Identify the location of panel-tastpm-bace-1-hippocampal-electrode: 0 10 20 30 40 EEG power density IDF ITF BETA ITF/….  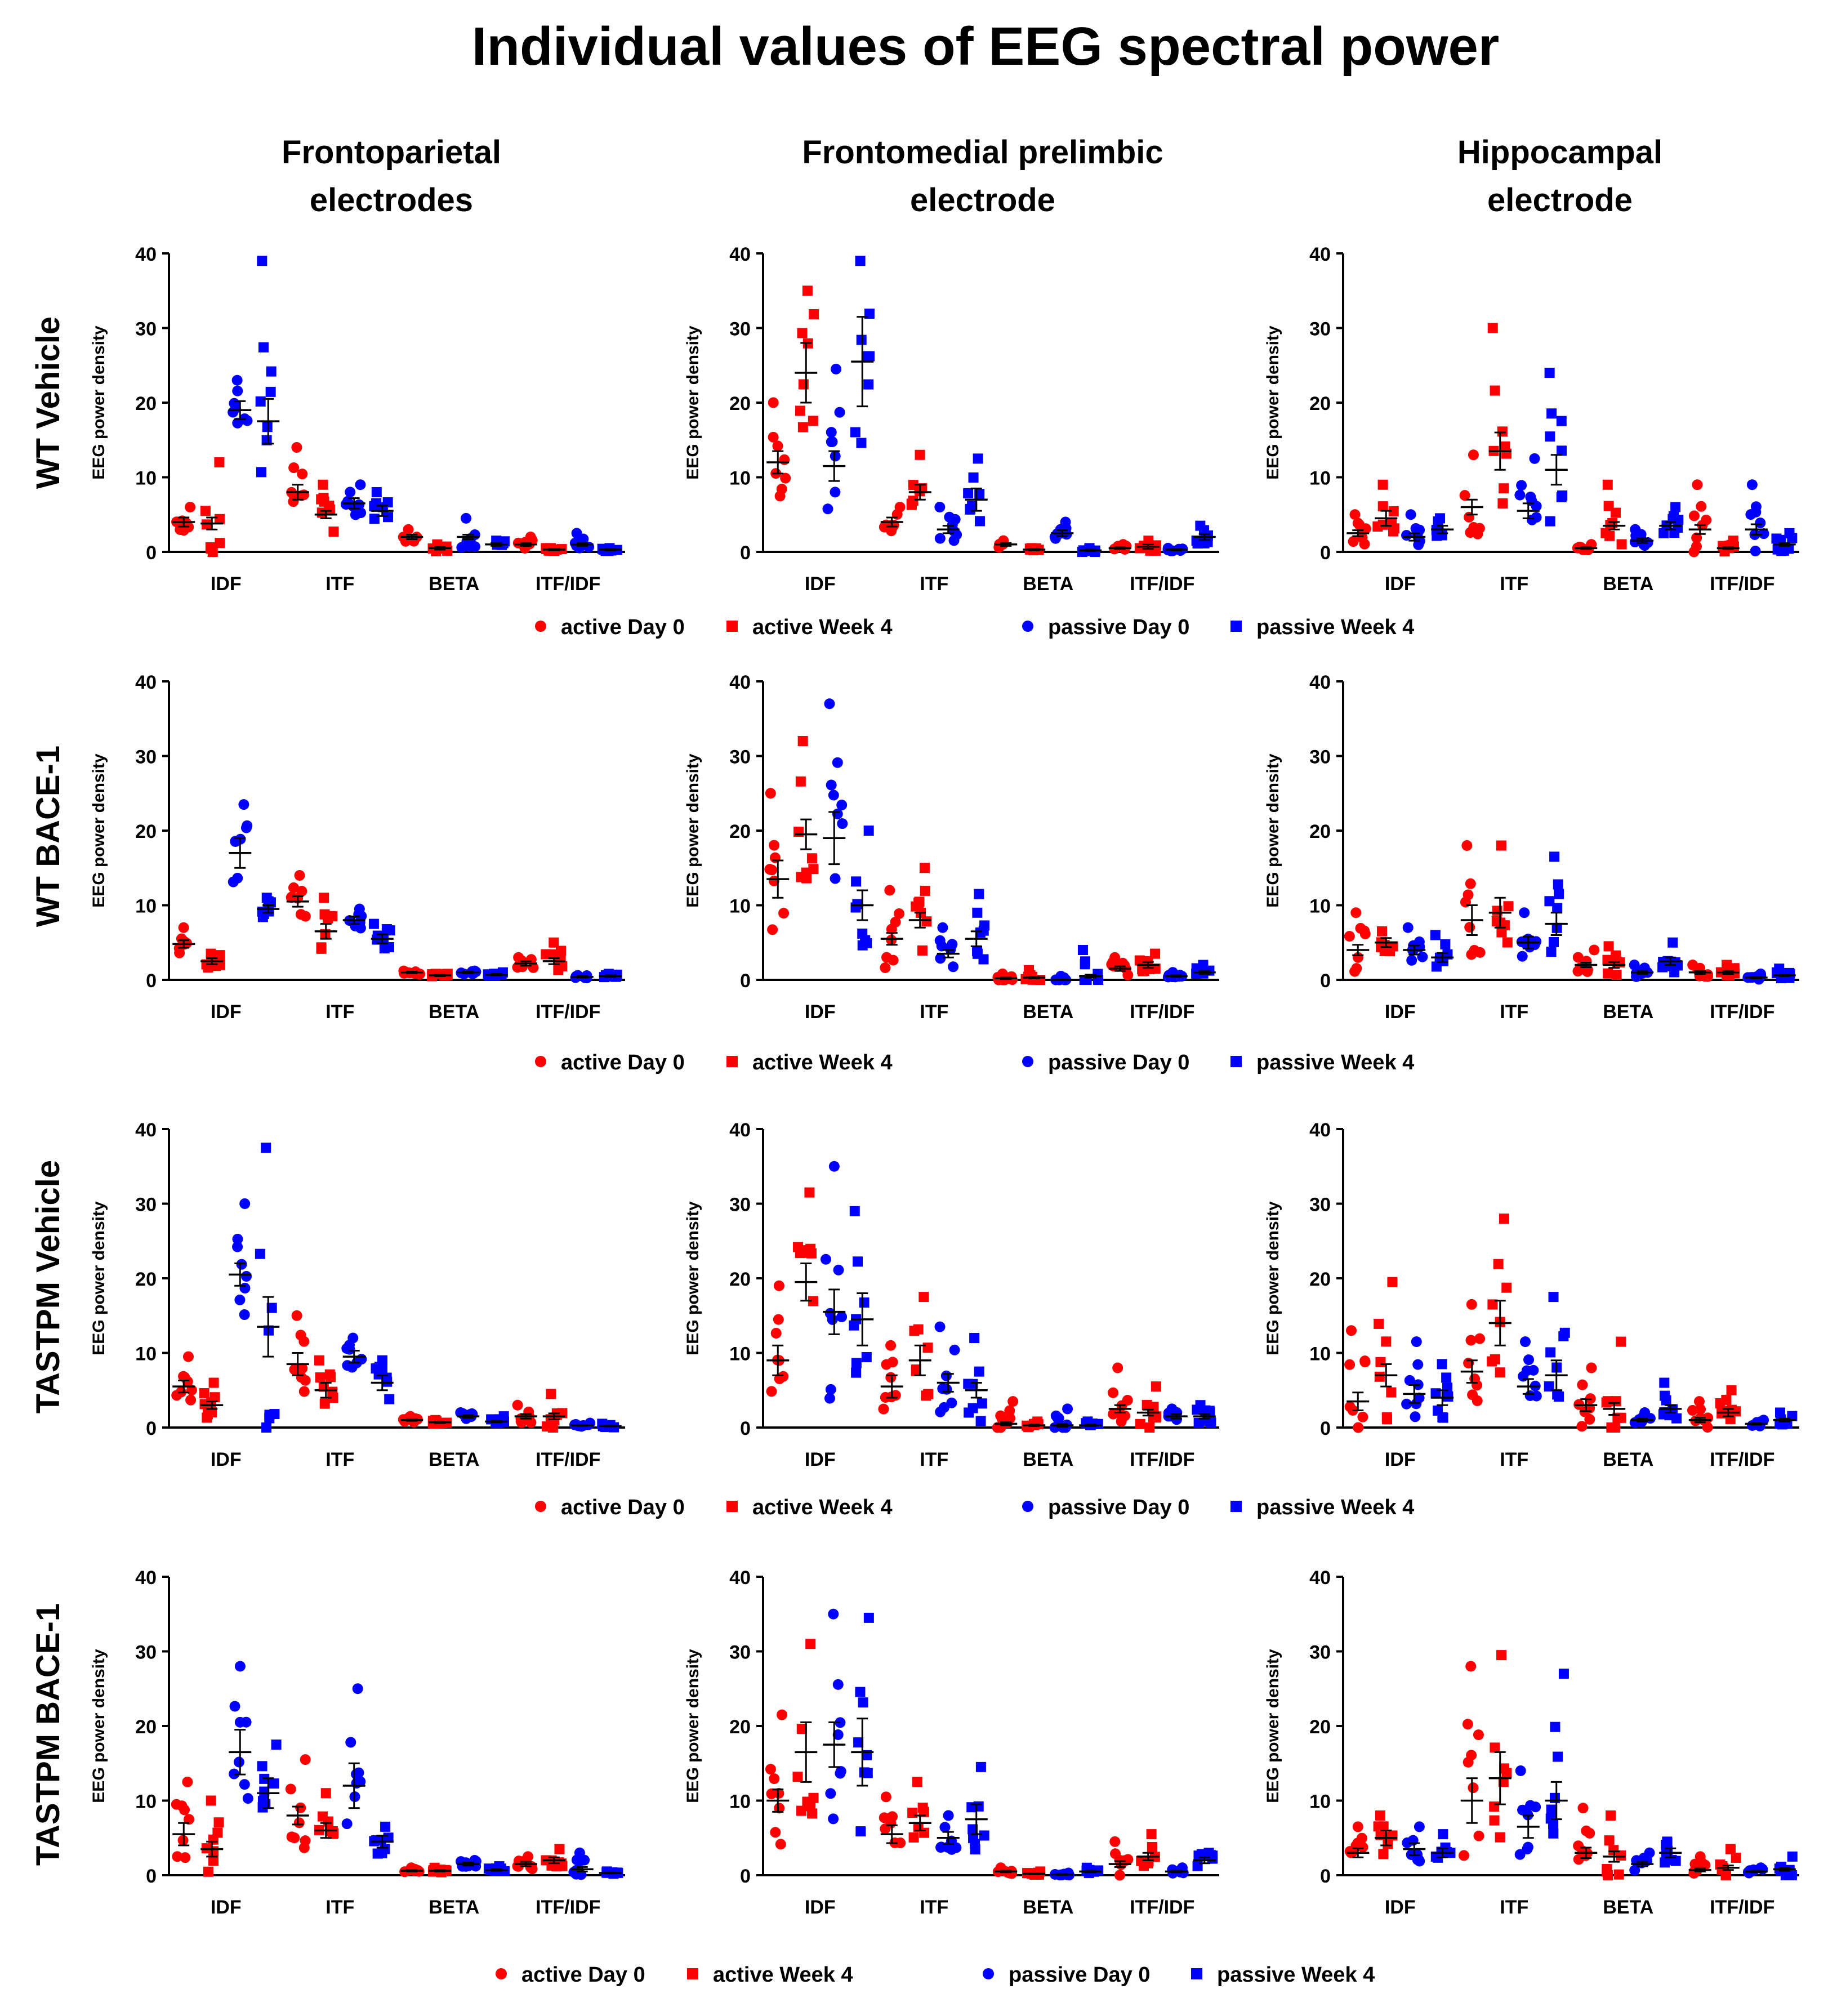
(1531, 1742).